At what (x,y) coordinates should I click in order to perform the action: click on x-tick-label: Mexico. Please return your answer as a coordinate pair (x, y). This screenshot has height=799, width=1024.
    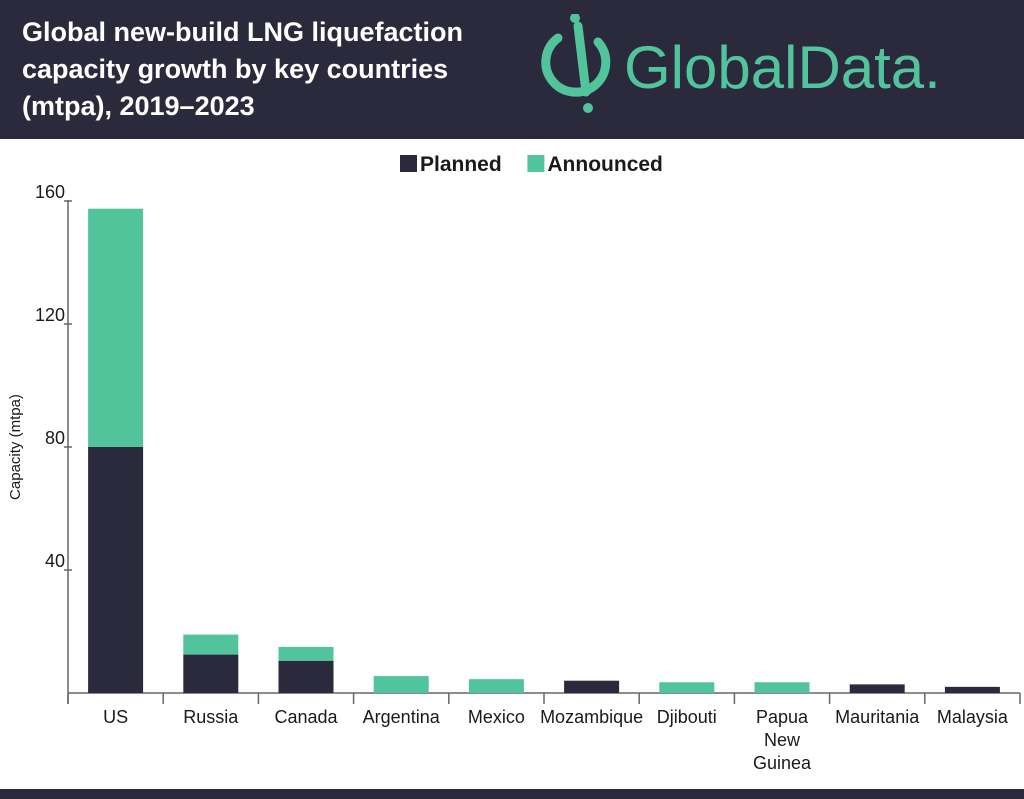
    Looking at the image, I should click on (496, 717).